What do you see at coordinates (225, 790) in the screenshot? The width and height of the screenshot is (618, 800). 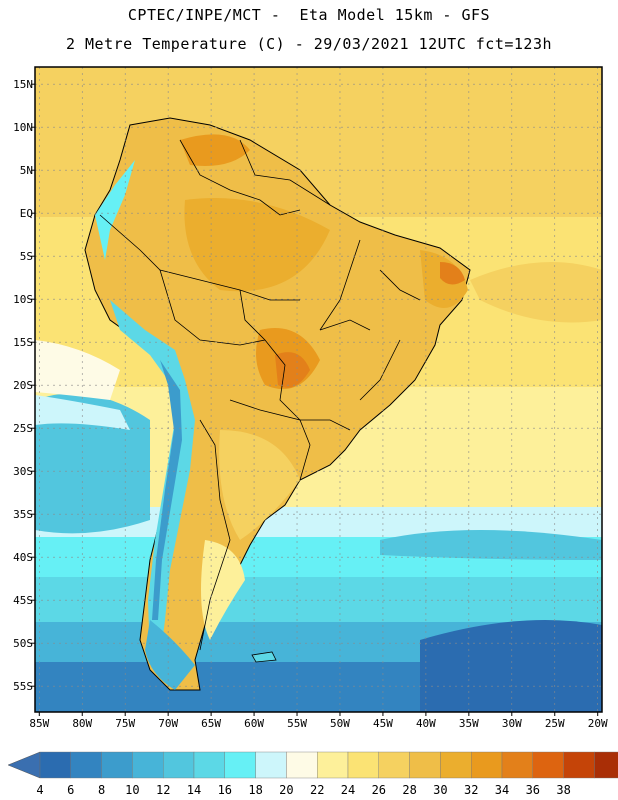 I see `colorbar-label: 16` at bounding box center [225, 790].